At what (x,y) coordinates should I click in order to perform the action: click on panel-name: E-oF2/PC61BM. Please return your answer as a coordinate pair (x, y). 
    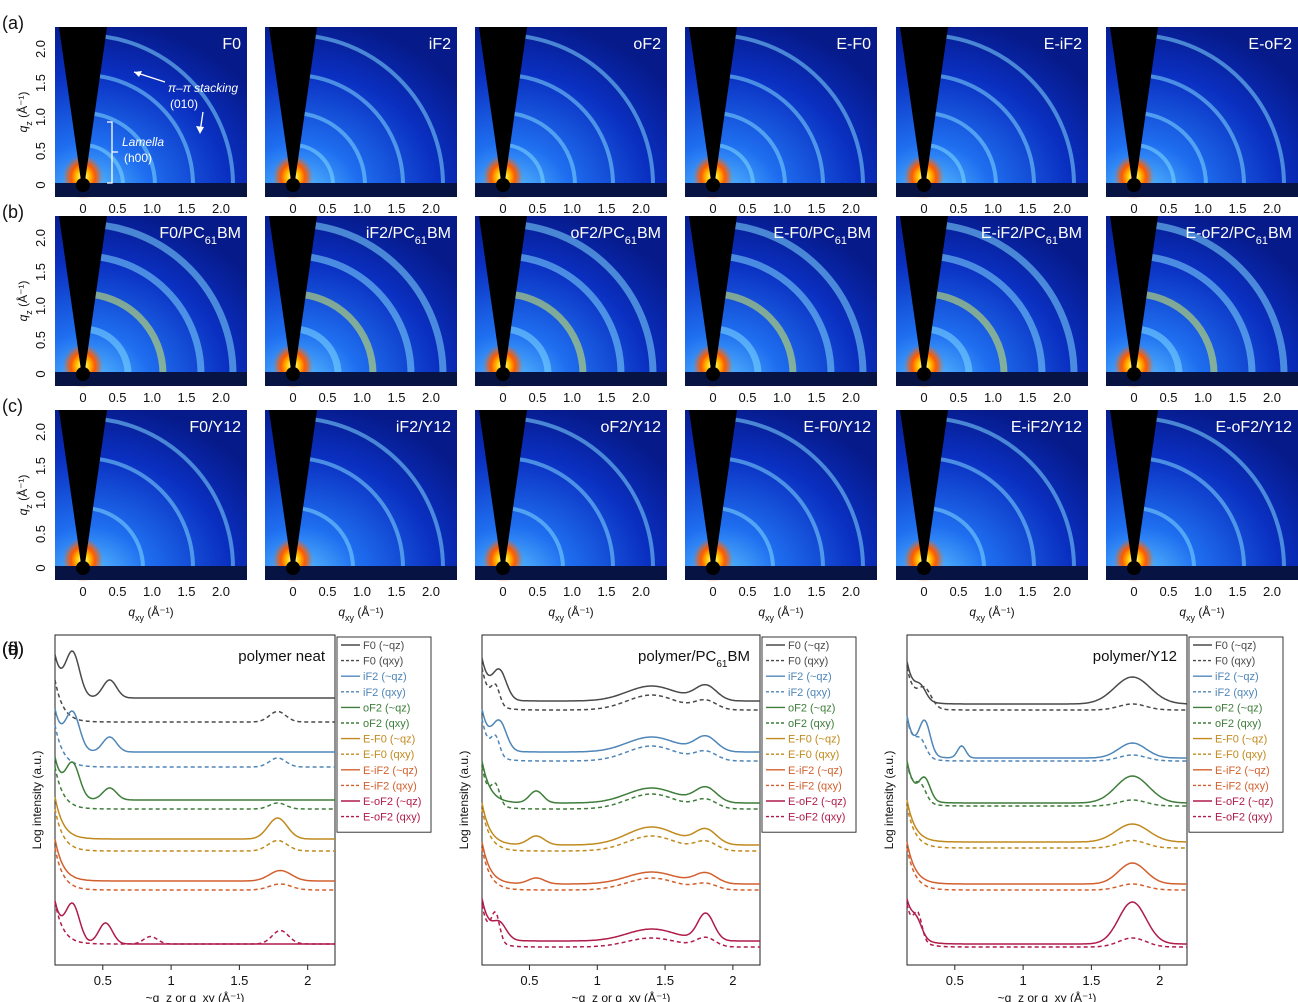
    Looking at the image, I should click on (1239, 236).